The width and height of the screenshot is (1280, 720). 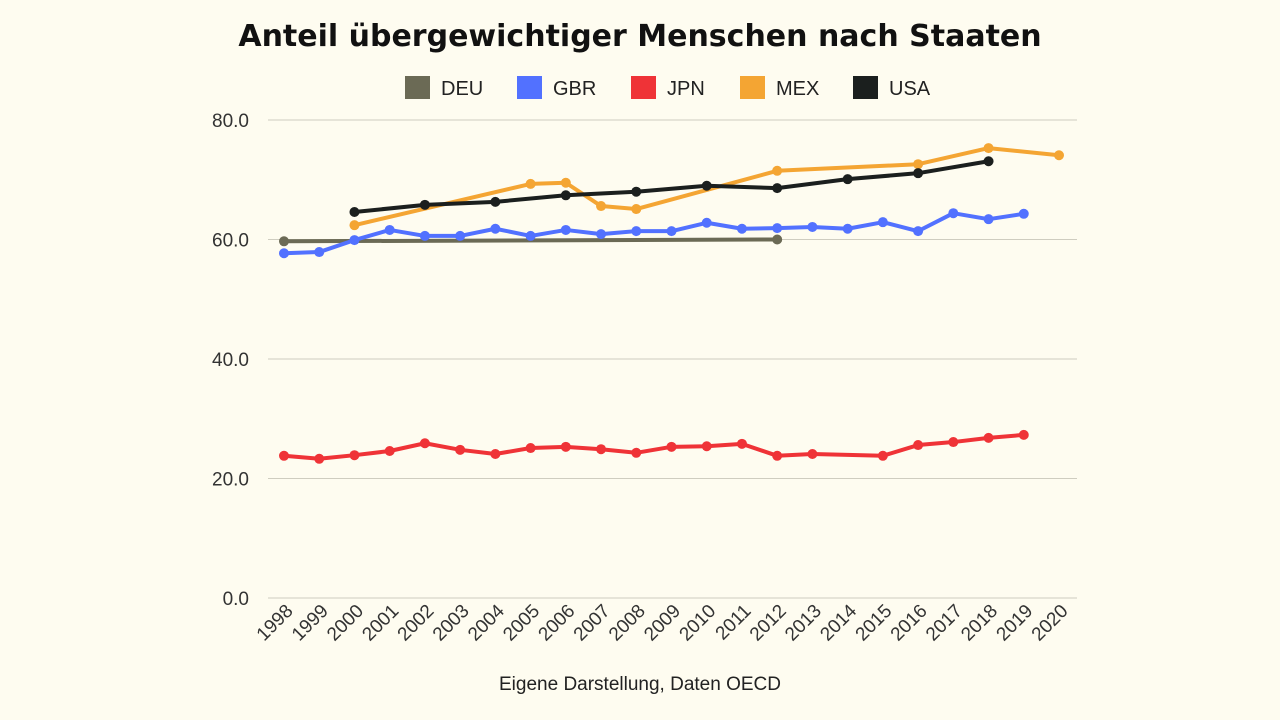 I want to click on y-tick-label: 0.0, so click(x=236, y=599).